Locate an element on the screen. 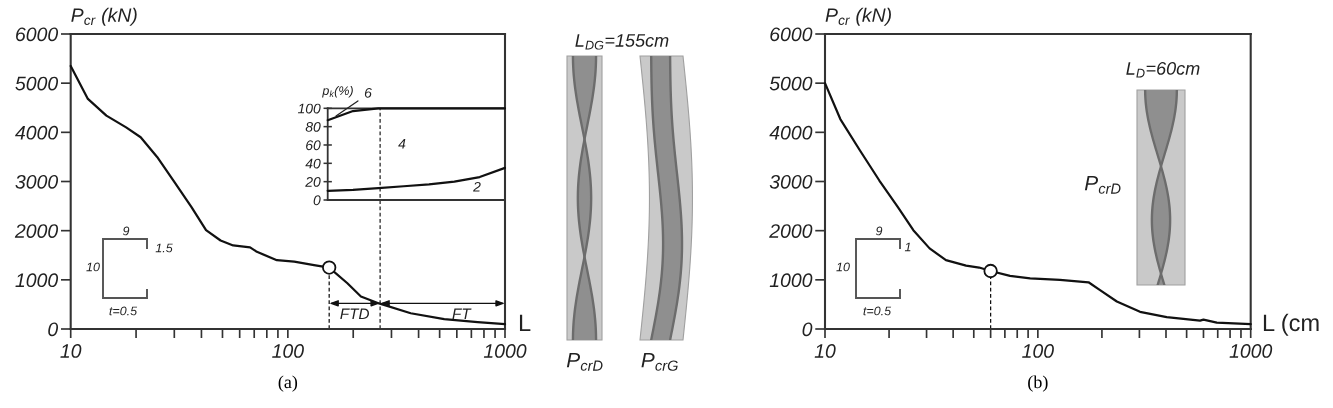 The width and height of the screenshot is (1333, 408). annotation: 1 is located at coordinates (907, 247).